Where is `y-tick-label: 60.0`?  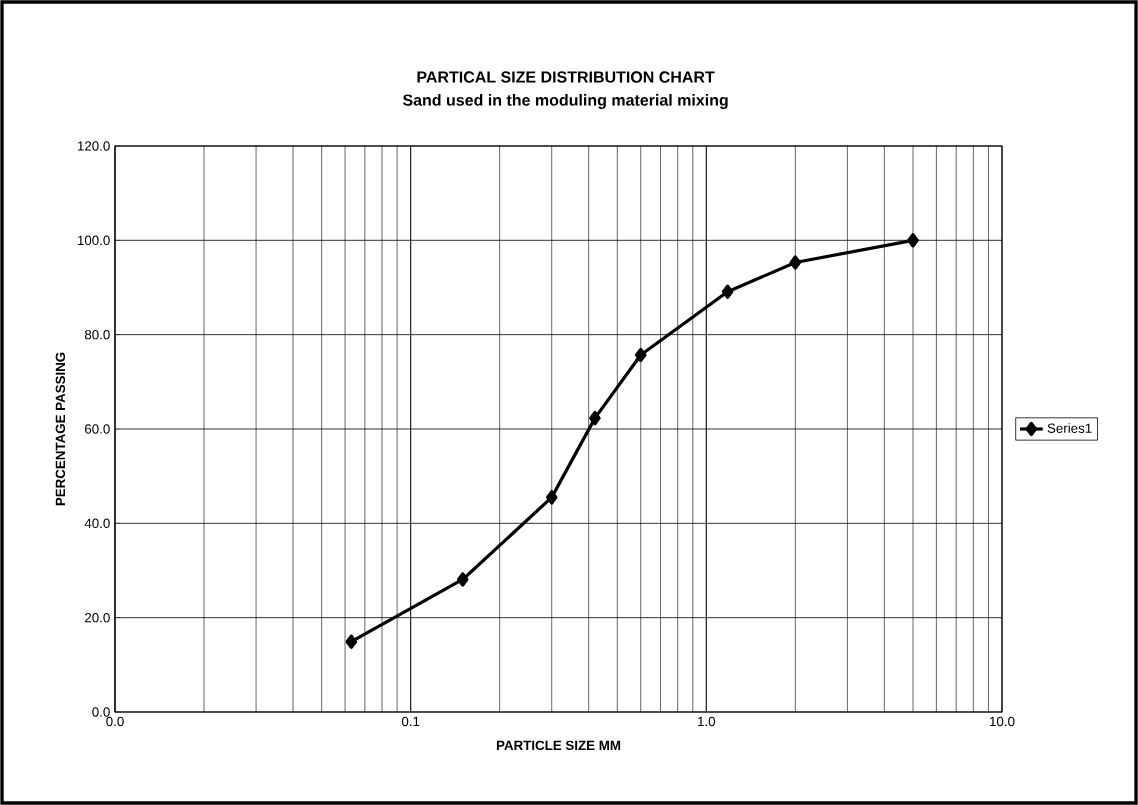
y-tick-label: 60.0 is located at coordinates (97, 429).